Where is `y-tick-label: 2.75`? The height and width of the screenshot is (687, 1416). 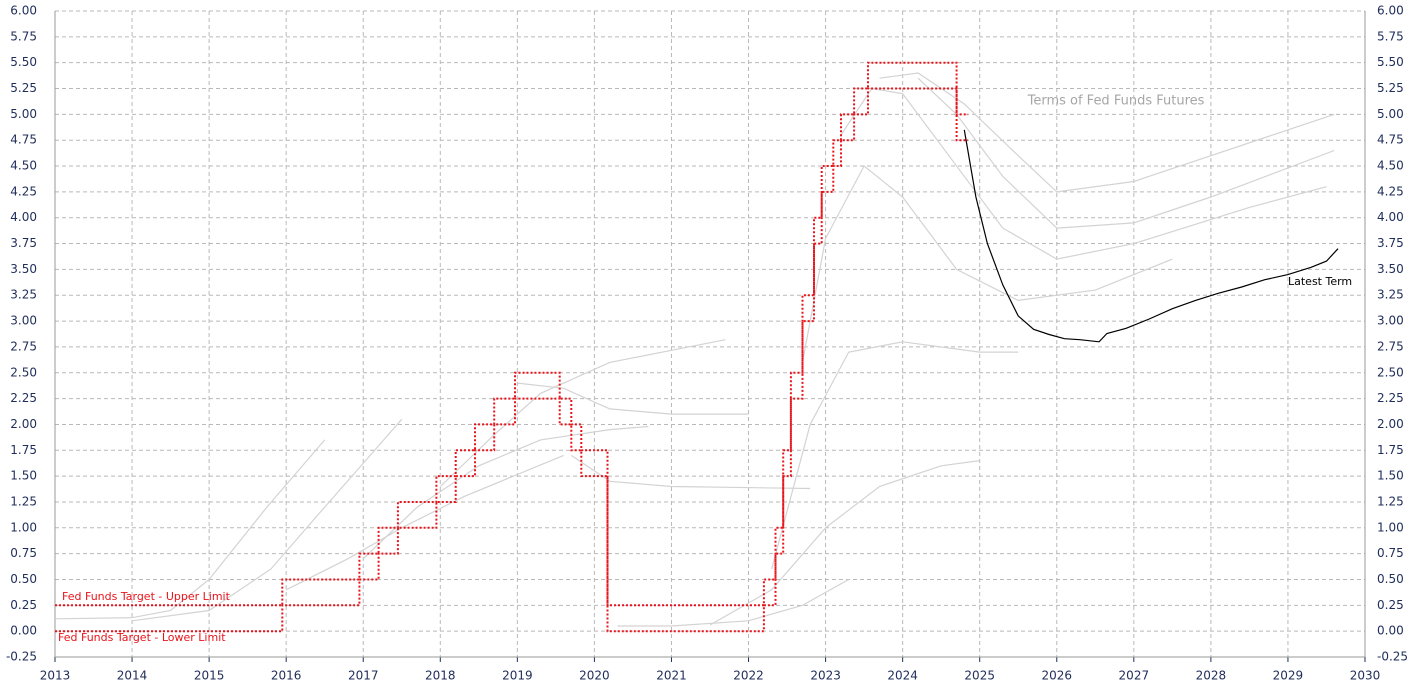 y-tick-label: 2.75 is located at coordinates (23, 346).